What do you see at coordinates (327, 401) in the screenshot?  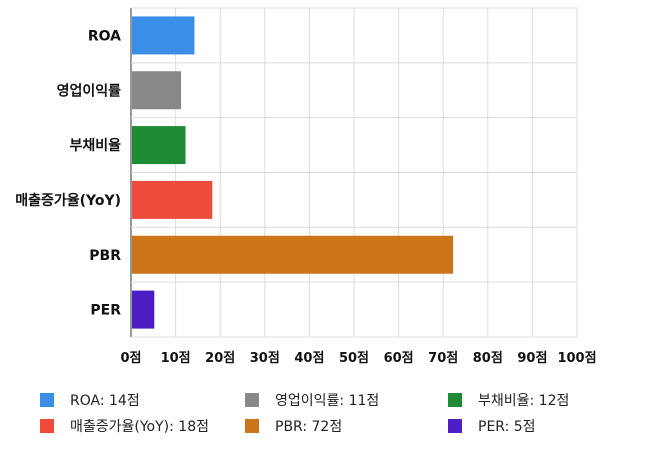 I see `legend-label: 영업이익률: 11점` at bounding box center [327, 401].